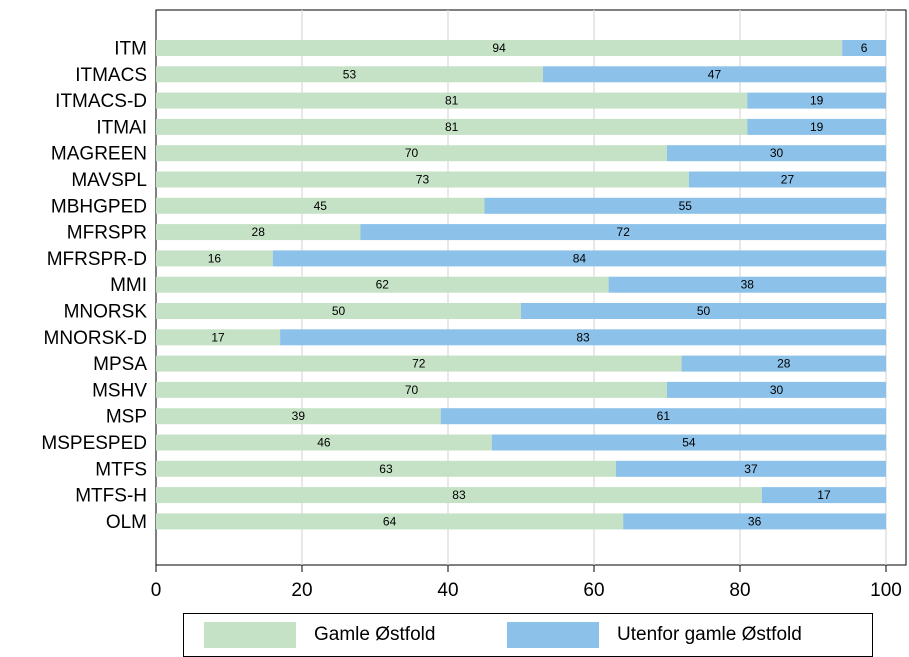 The image size is (909, 657). What do you see at coordinates (126, 522) in the screenshot?
I see `category-label-olm: OLM` at bounding box center [126, 522].